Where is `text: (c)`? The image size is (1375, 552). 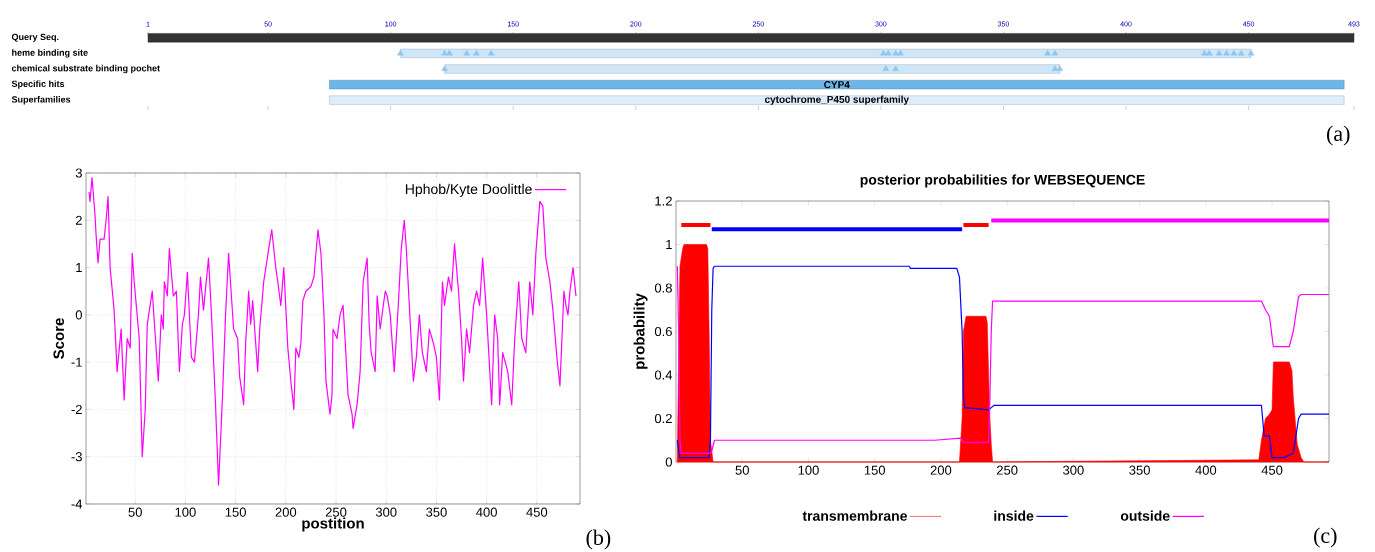 text: (c) is located at coordinates (1325, 537).